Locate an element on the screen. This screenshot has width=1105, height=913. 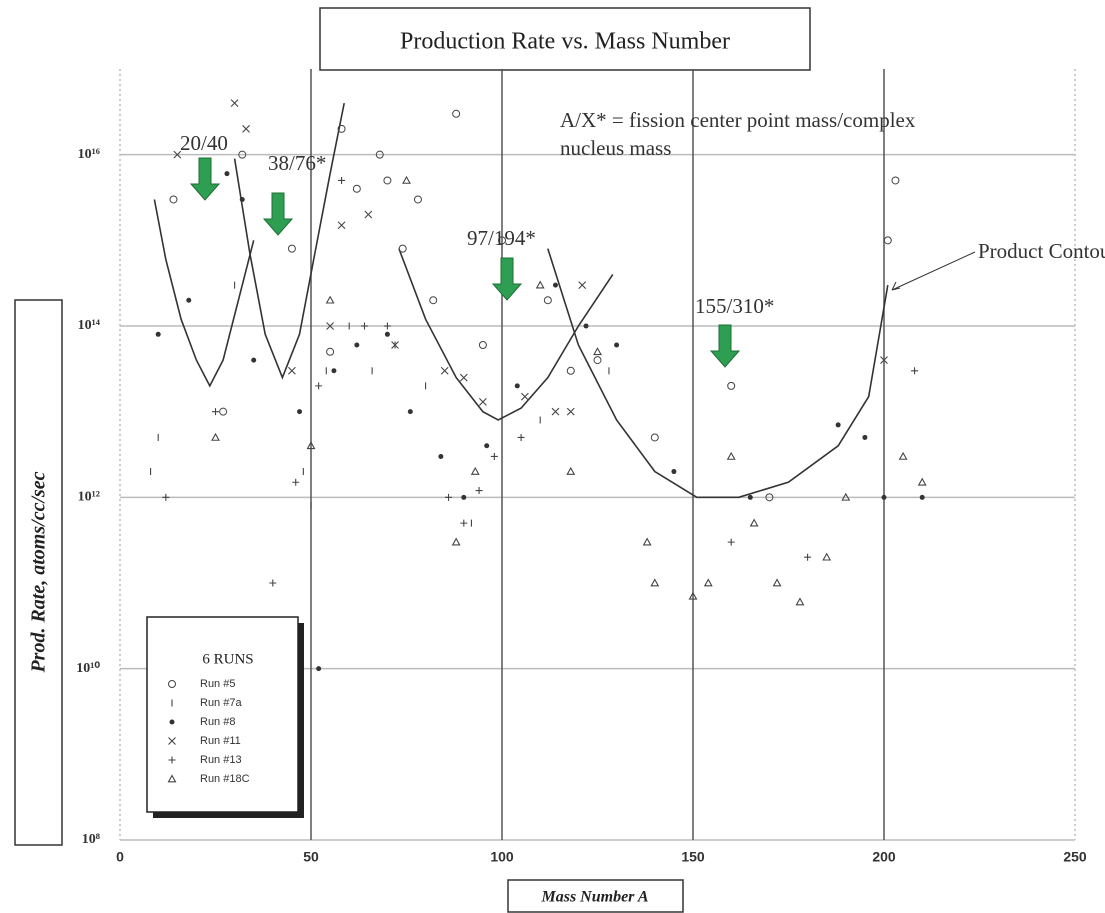
y-tick-label: 10¹⁶ is located at coordinates (89, 154).